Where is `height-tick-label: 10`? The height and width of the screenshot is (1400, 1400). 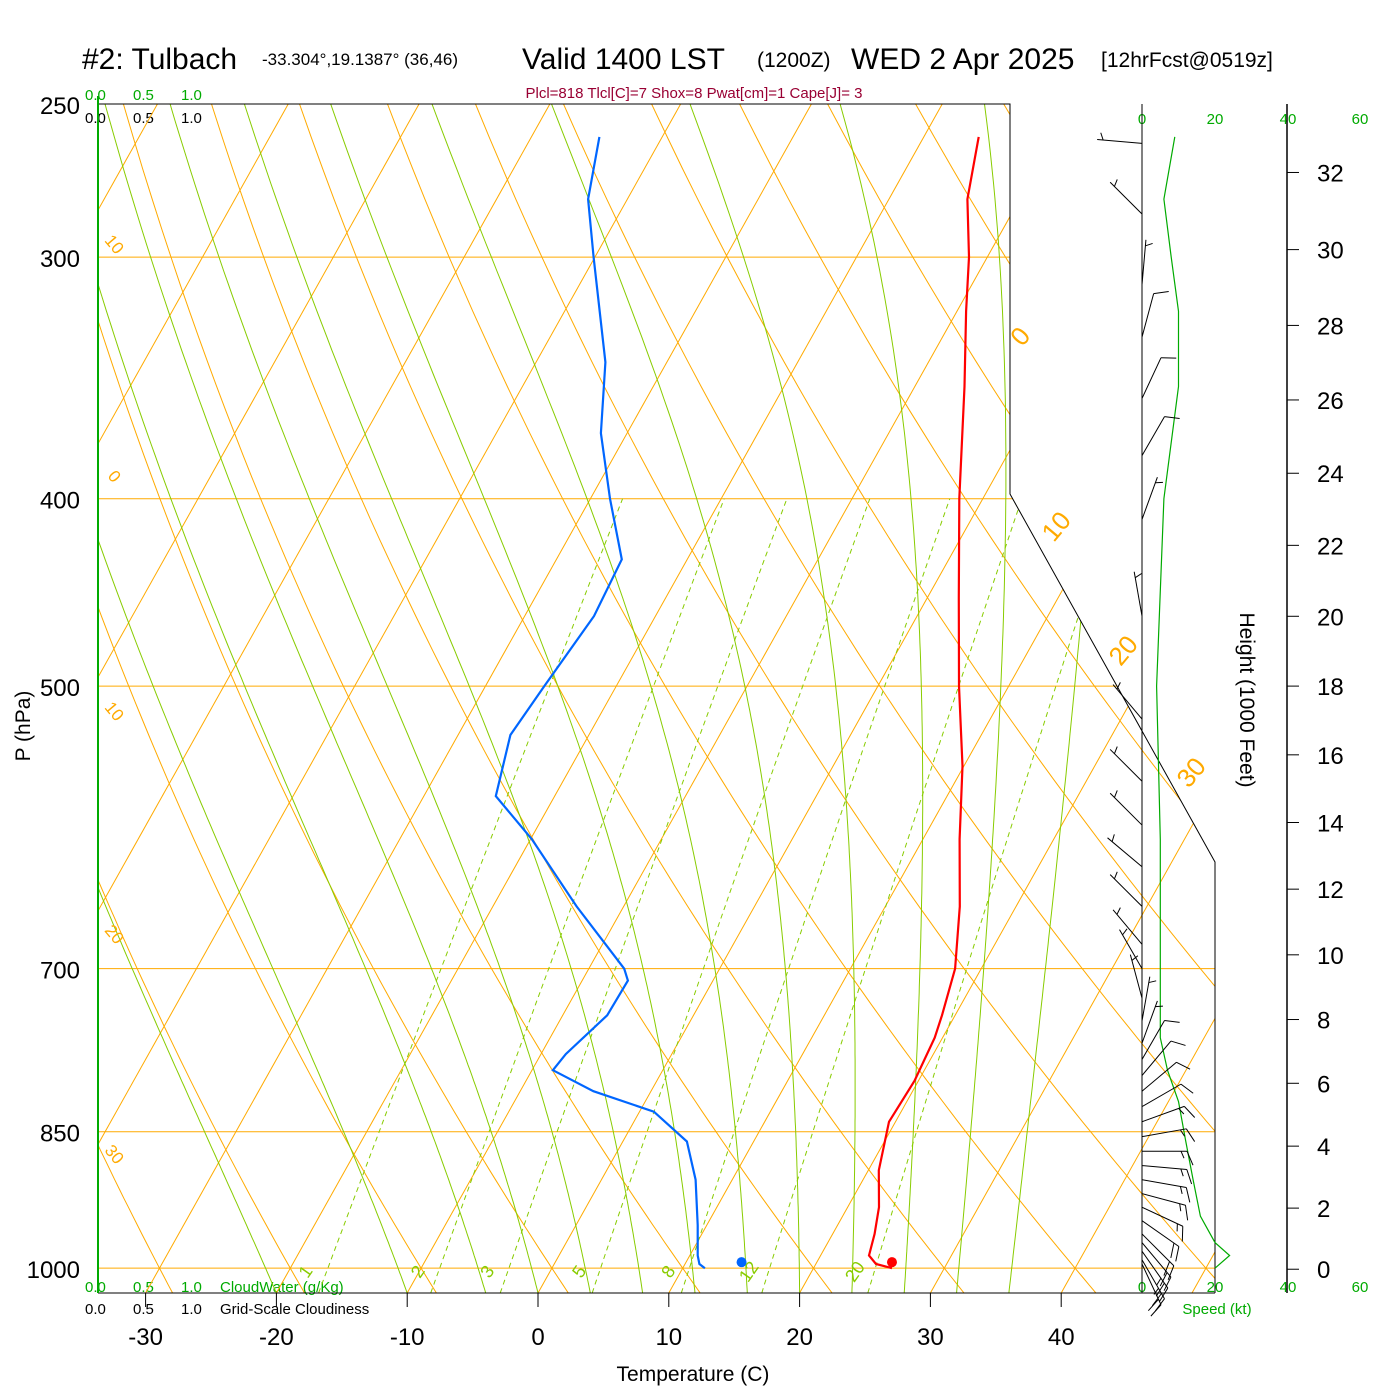
height-tick-label: 10 is located at coordinates (1330, 956).